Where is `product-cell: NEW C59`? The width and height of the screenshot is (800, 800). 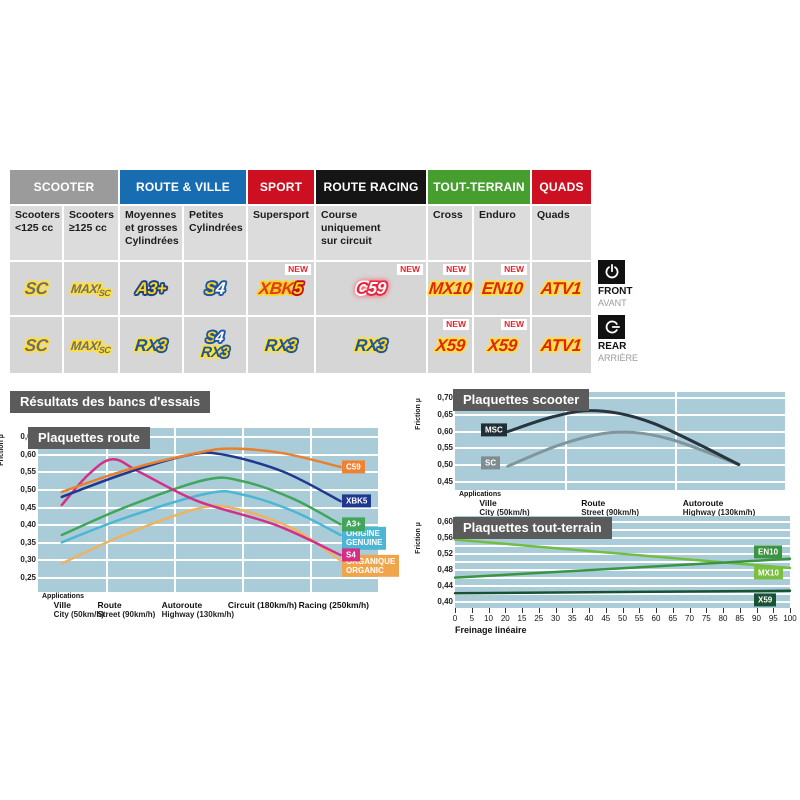 product-cell: NEW C59 is located at coordinates (371, 288).